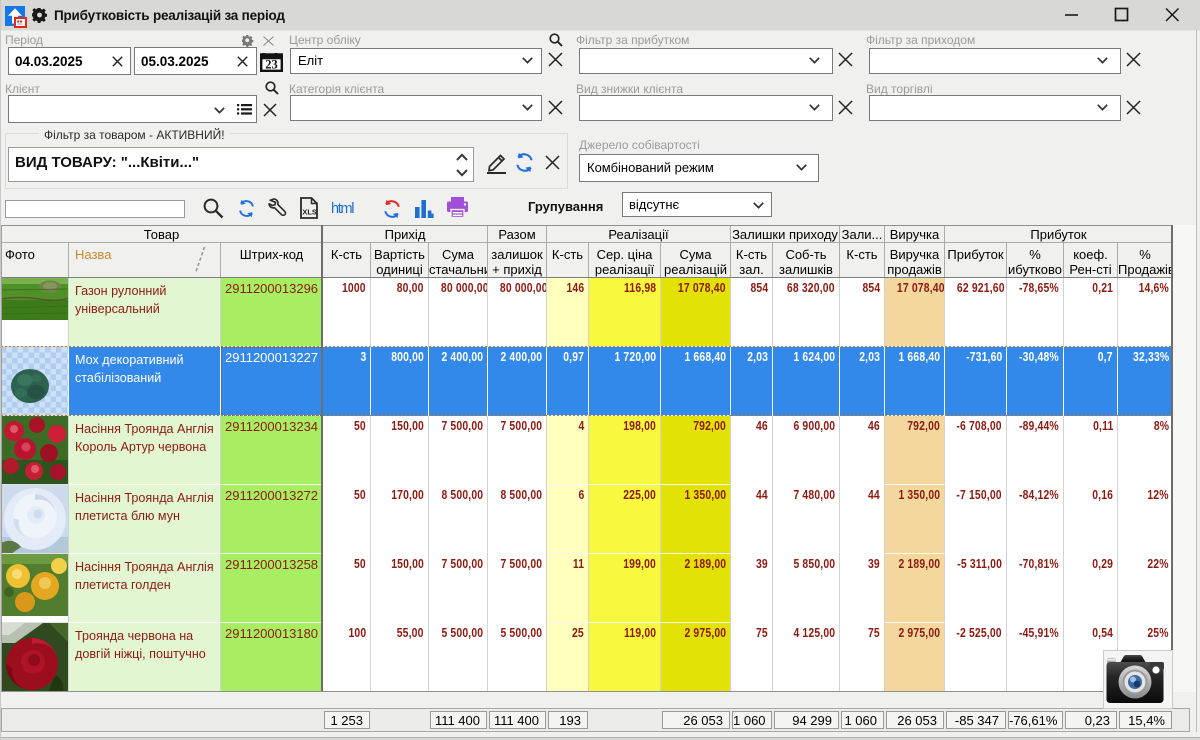 Image resolution: width=1200 pixels, height=740 pixels. I want to click on svg-text: 23, so click(271, 65).